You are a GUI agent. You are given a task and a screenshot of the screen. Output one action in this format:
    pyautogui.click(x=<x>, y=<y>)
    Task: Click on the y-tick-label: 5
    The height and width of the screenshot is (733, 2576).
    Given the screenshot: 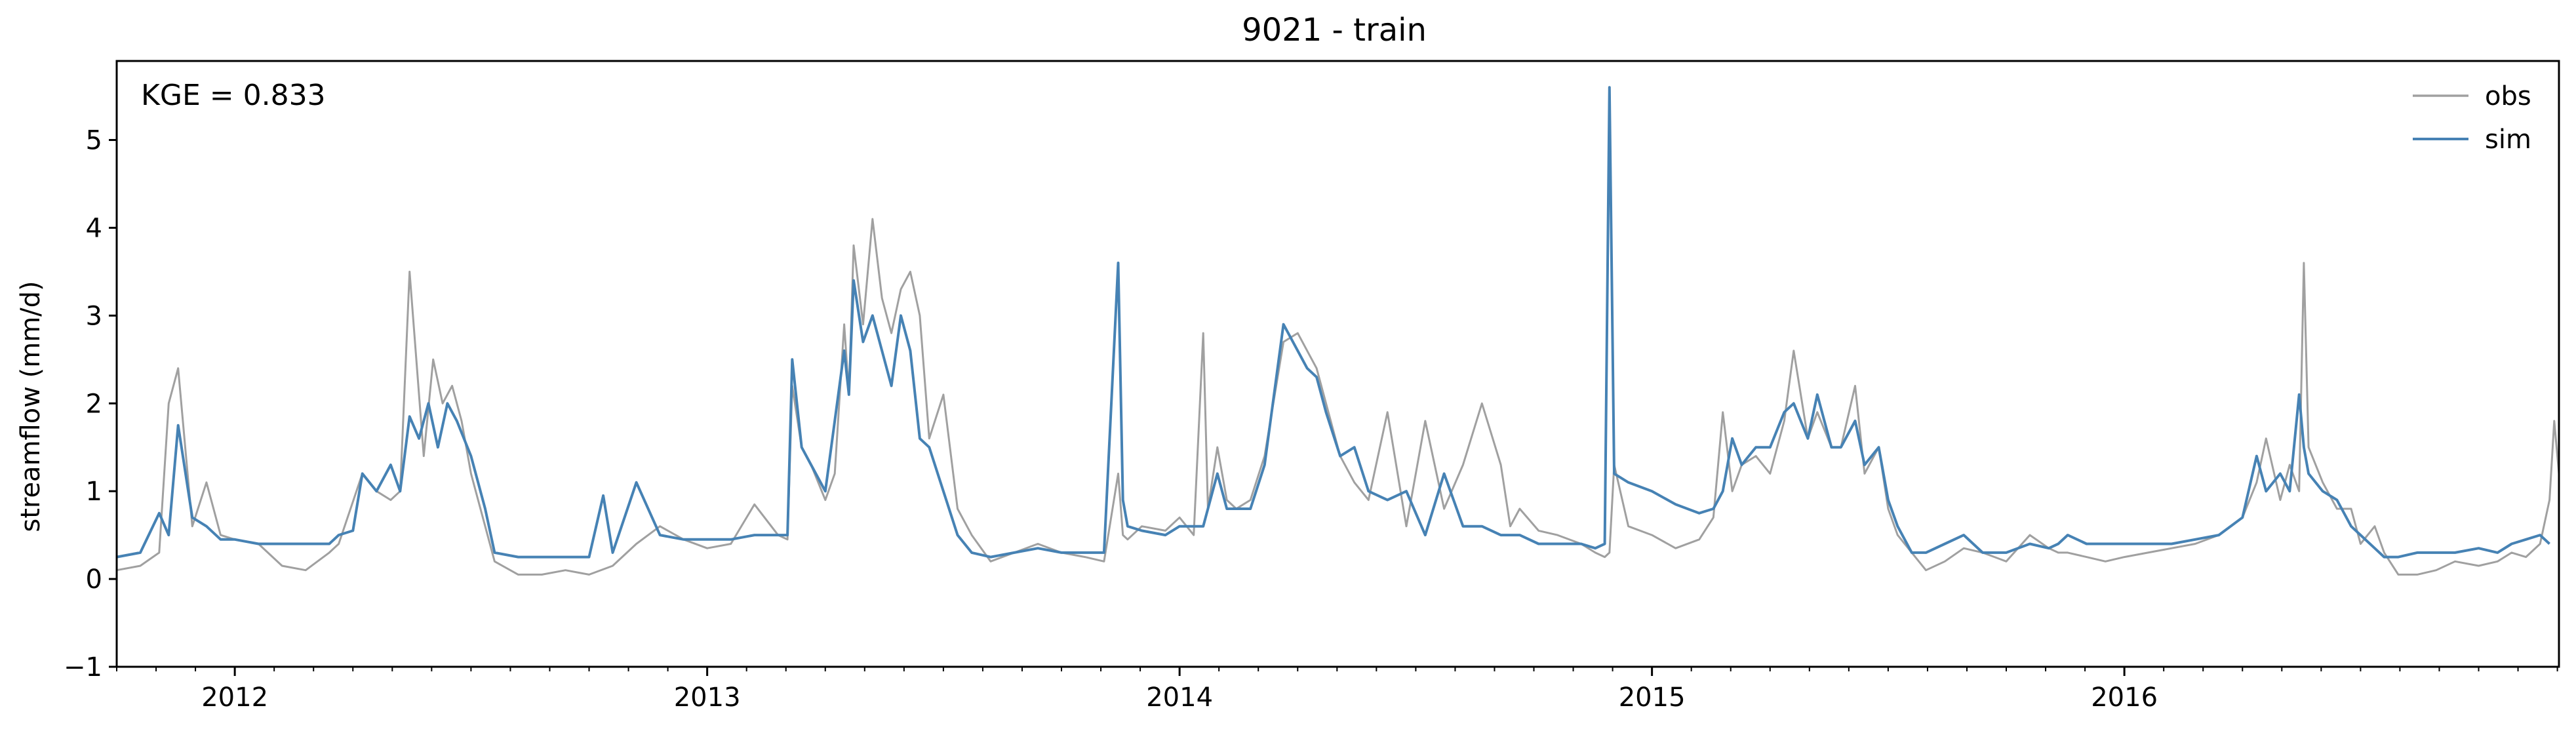 What is the action you would take?
    pyautogui.click(x=94, y=141)
    